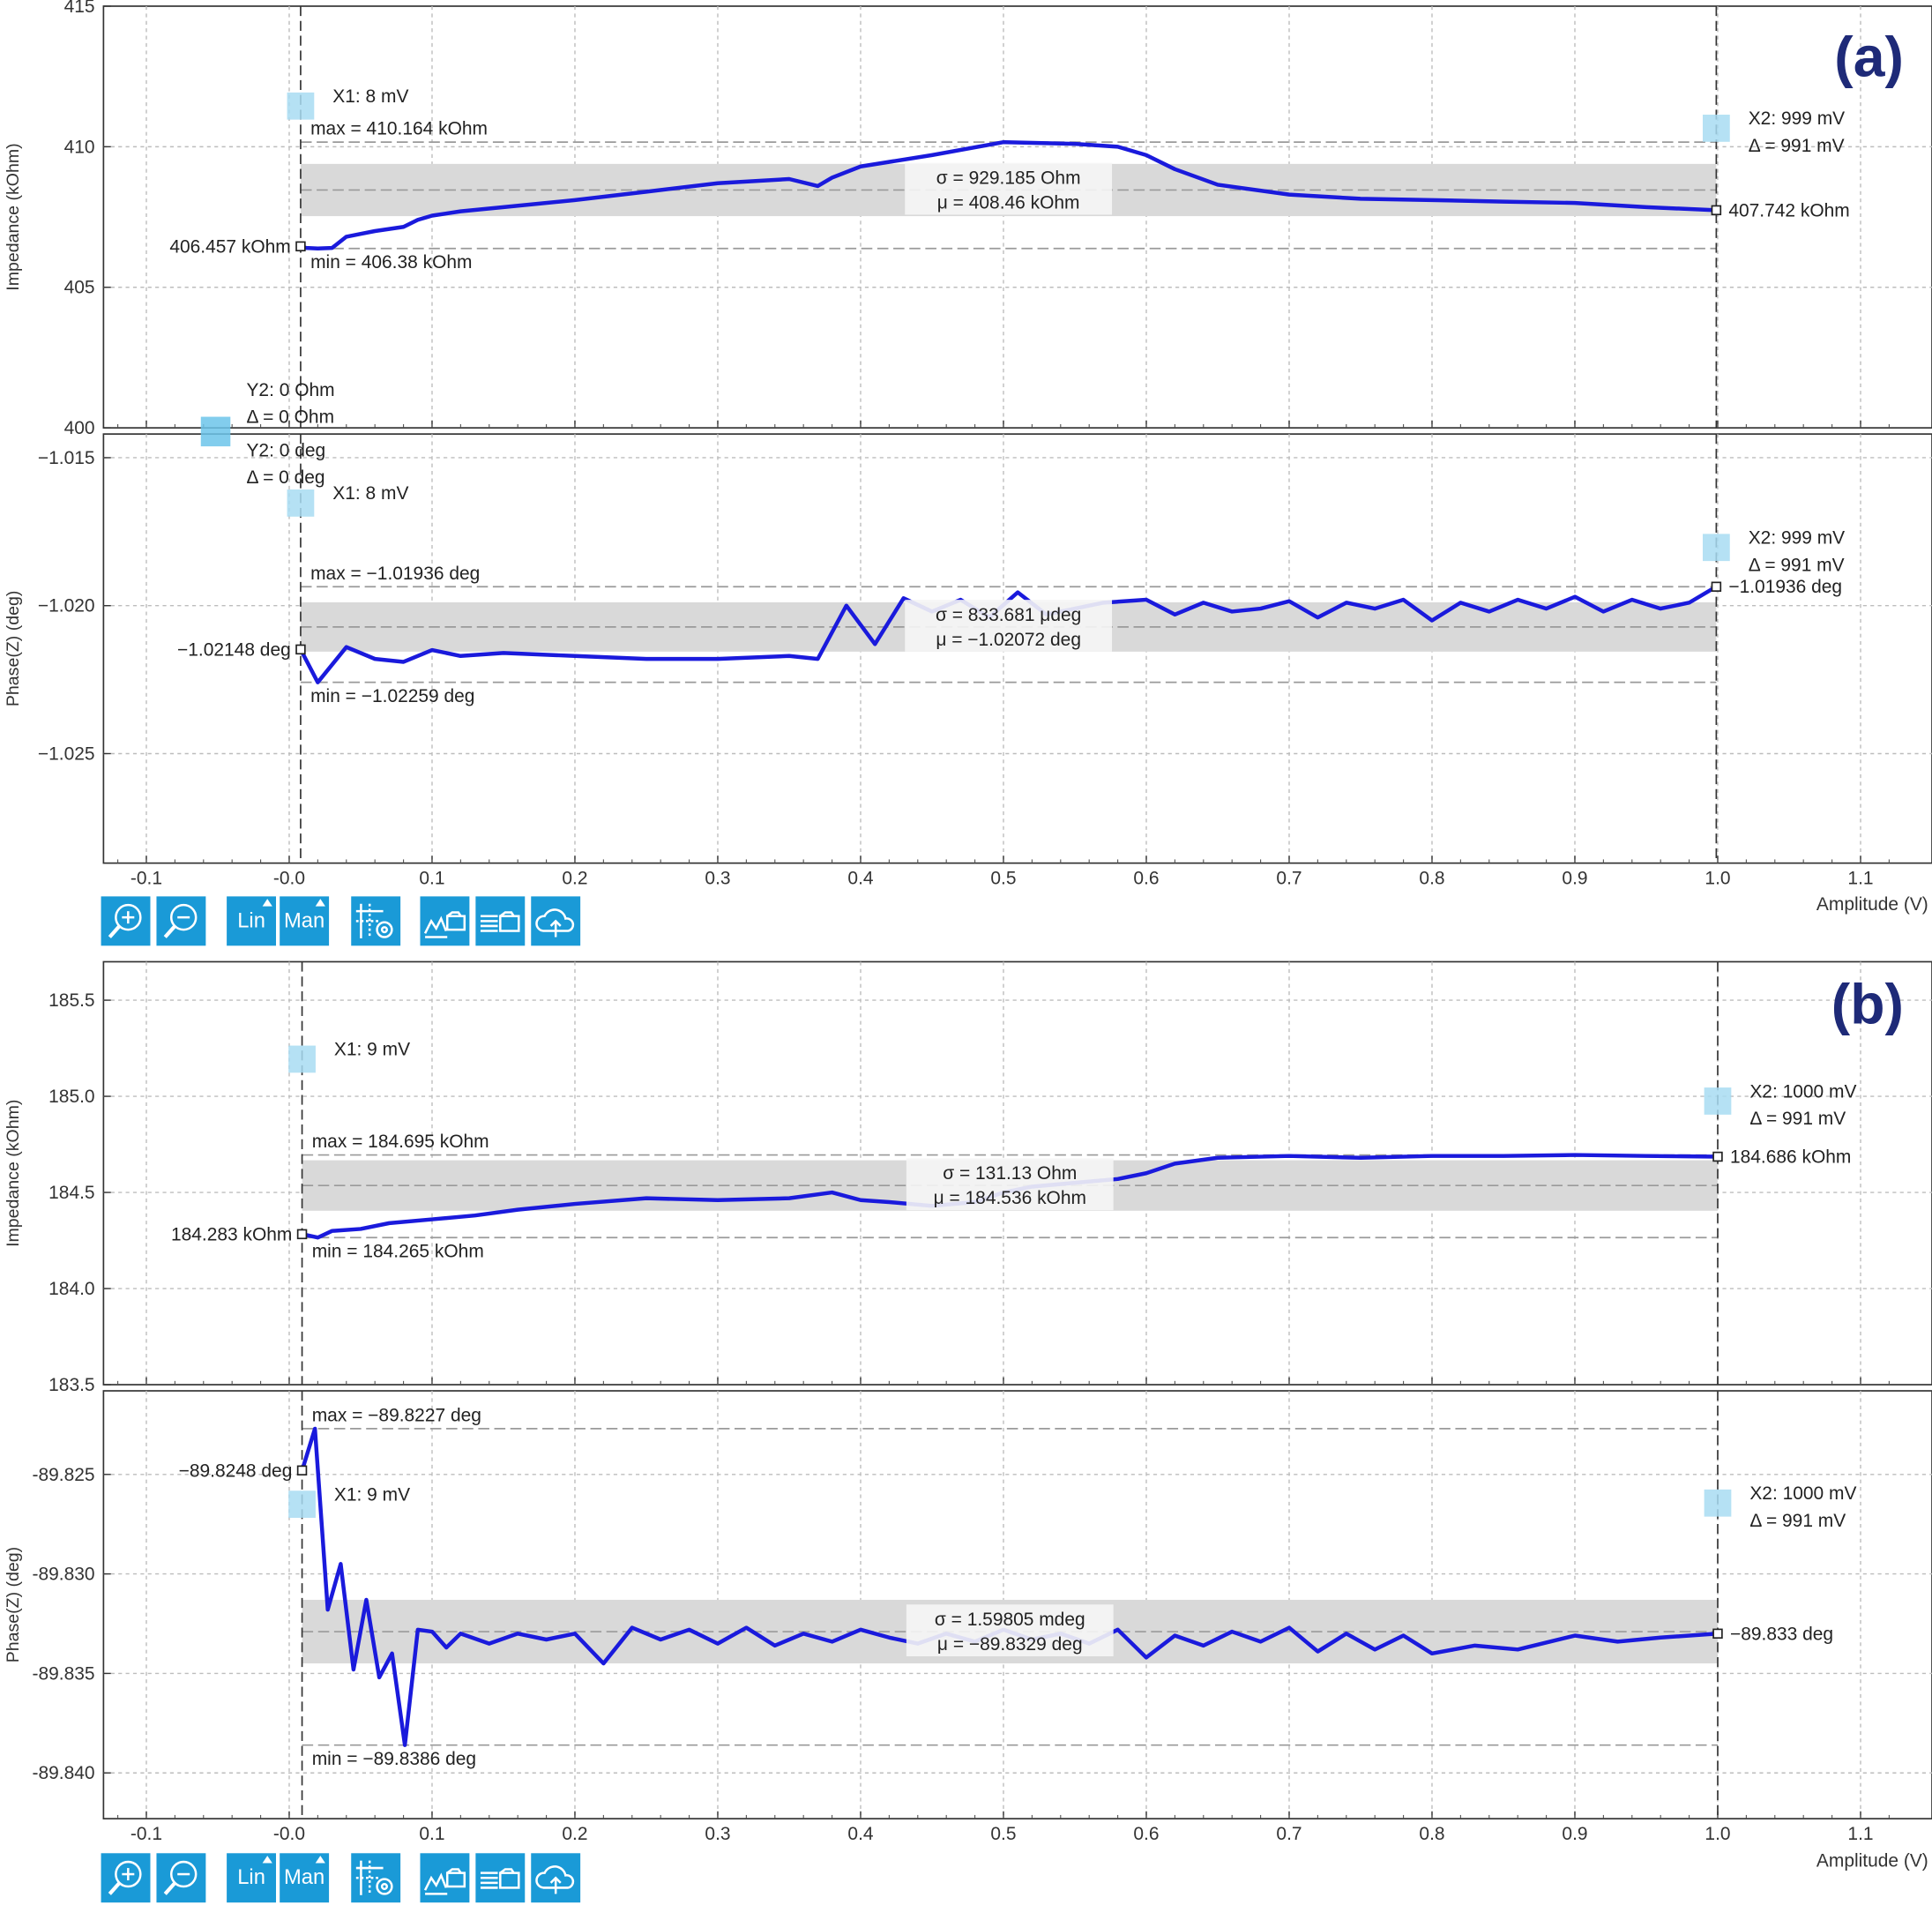 The image size is (1932, 1905). I want to click on x-tick-label: -0.0, so click(289, 1834).